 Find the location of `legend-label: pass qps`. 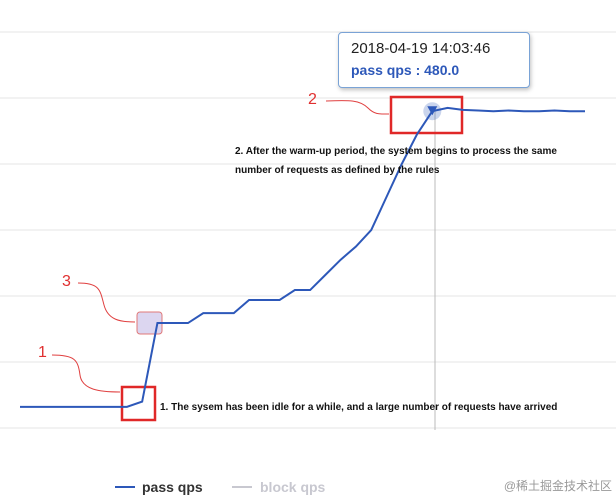

legend-label: pass qps is located at coordinates (172, 487).